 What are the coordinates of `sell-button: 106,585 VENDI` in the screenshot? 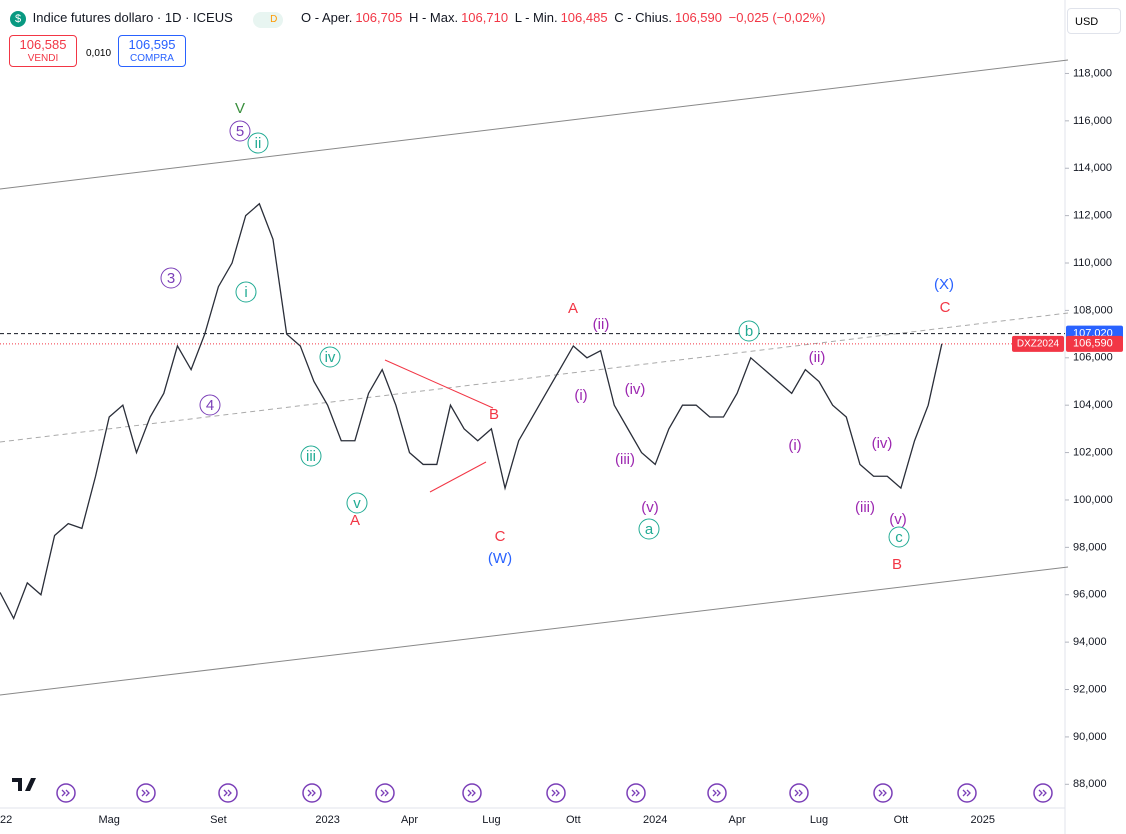 It's located at (43, 51).